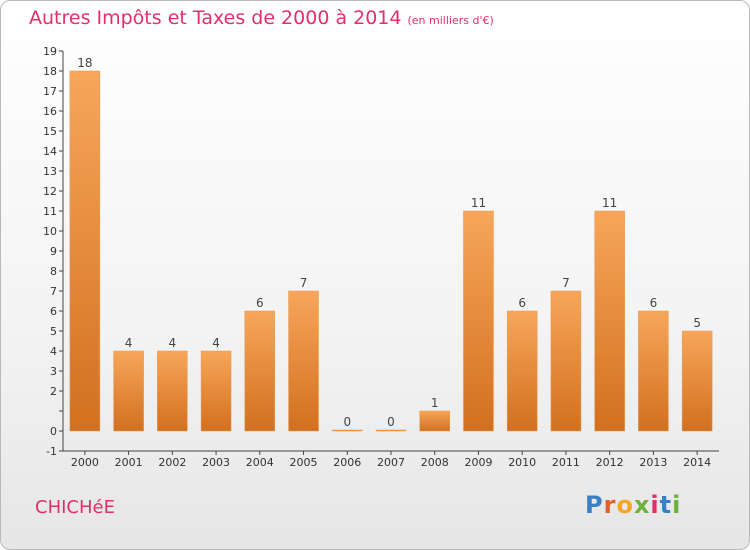  What do you see at coordinates (51, 451) in the screenshot?
I see `y-tick-label: -1` at bounding box center [51, 451].